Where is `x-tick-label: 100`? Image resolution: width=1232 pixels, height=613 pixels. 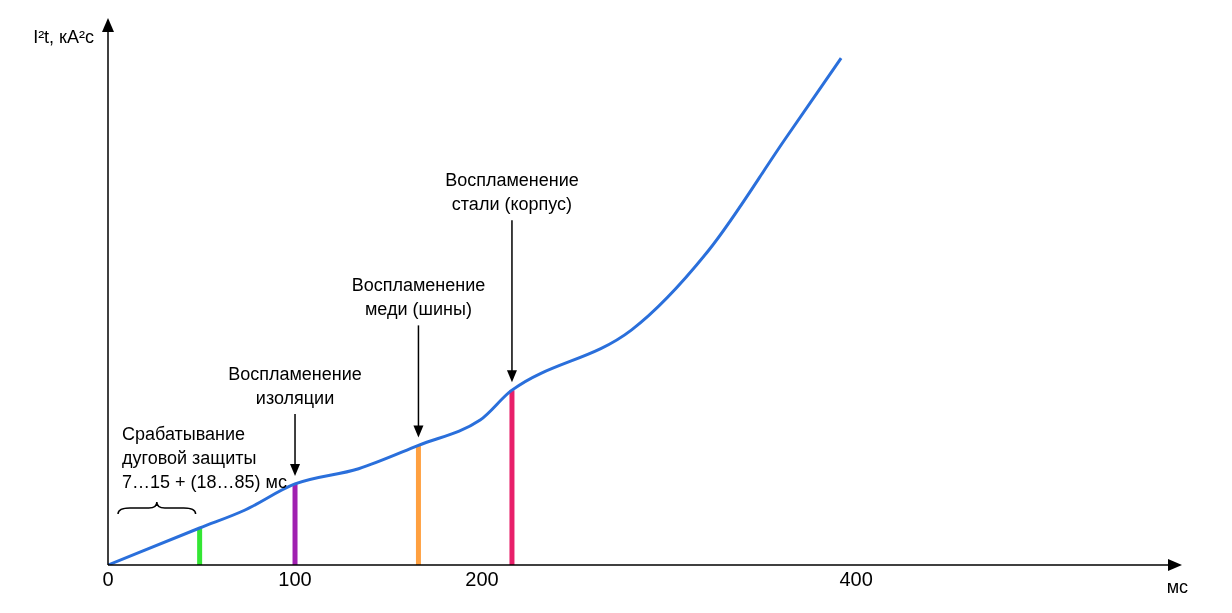
x-tick-label: 100 is located at coordinates (295, 578).